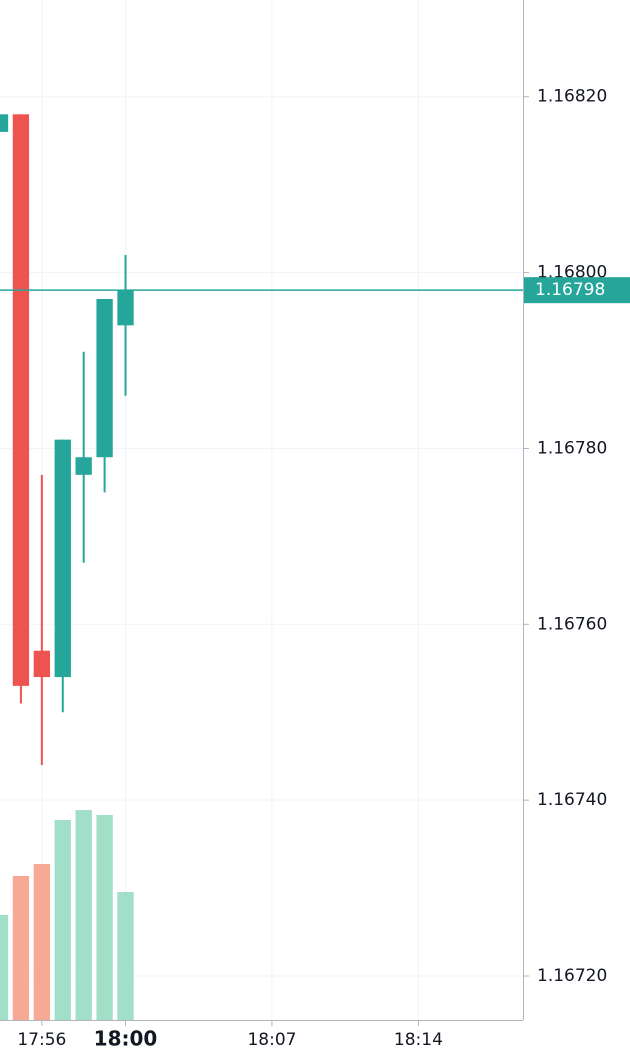 Image resolution: width=630 pixels, height=1058 pixels. What do you see at coordinates (572, 624) in the screenshot?
I see `y-tick-label: 1.16760` at bounding box center [572, 624].